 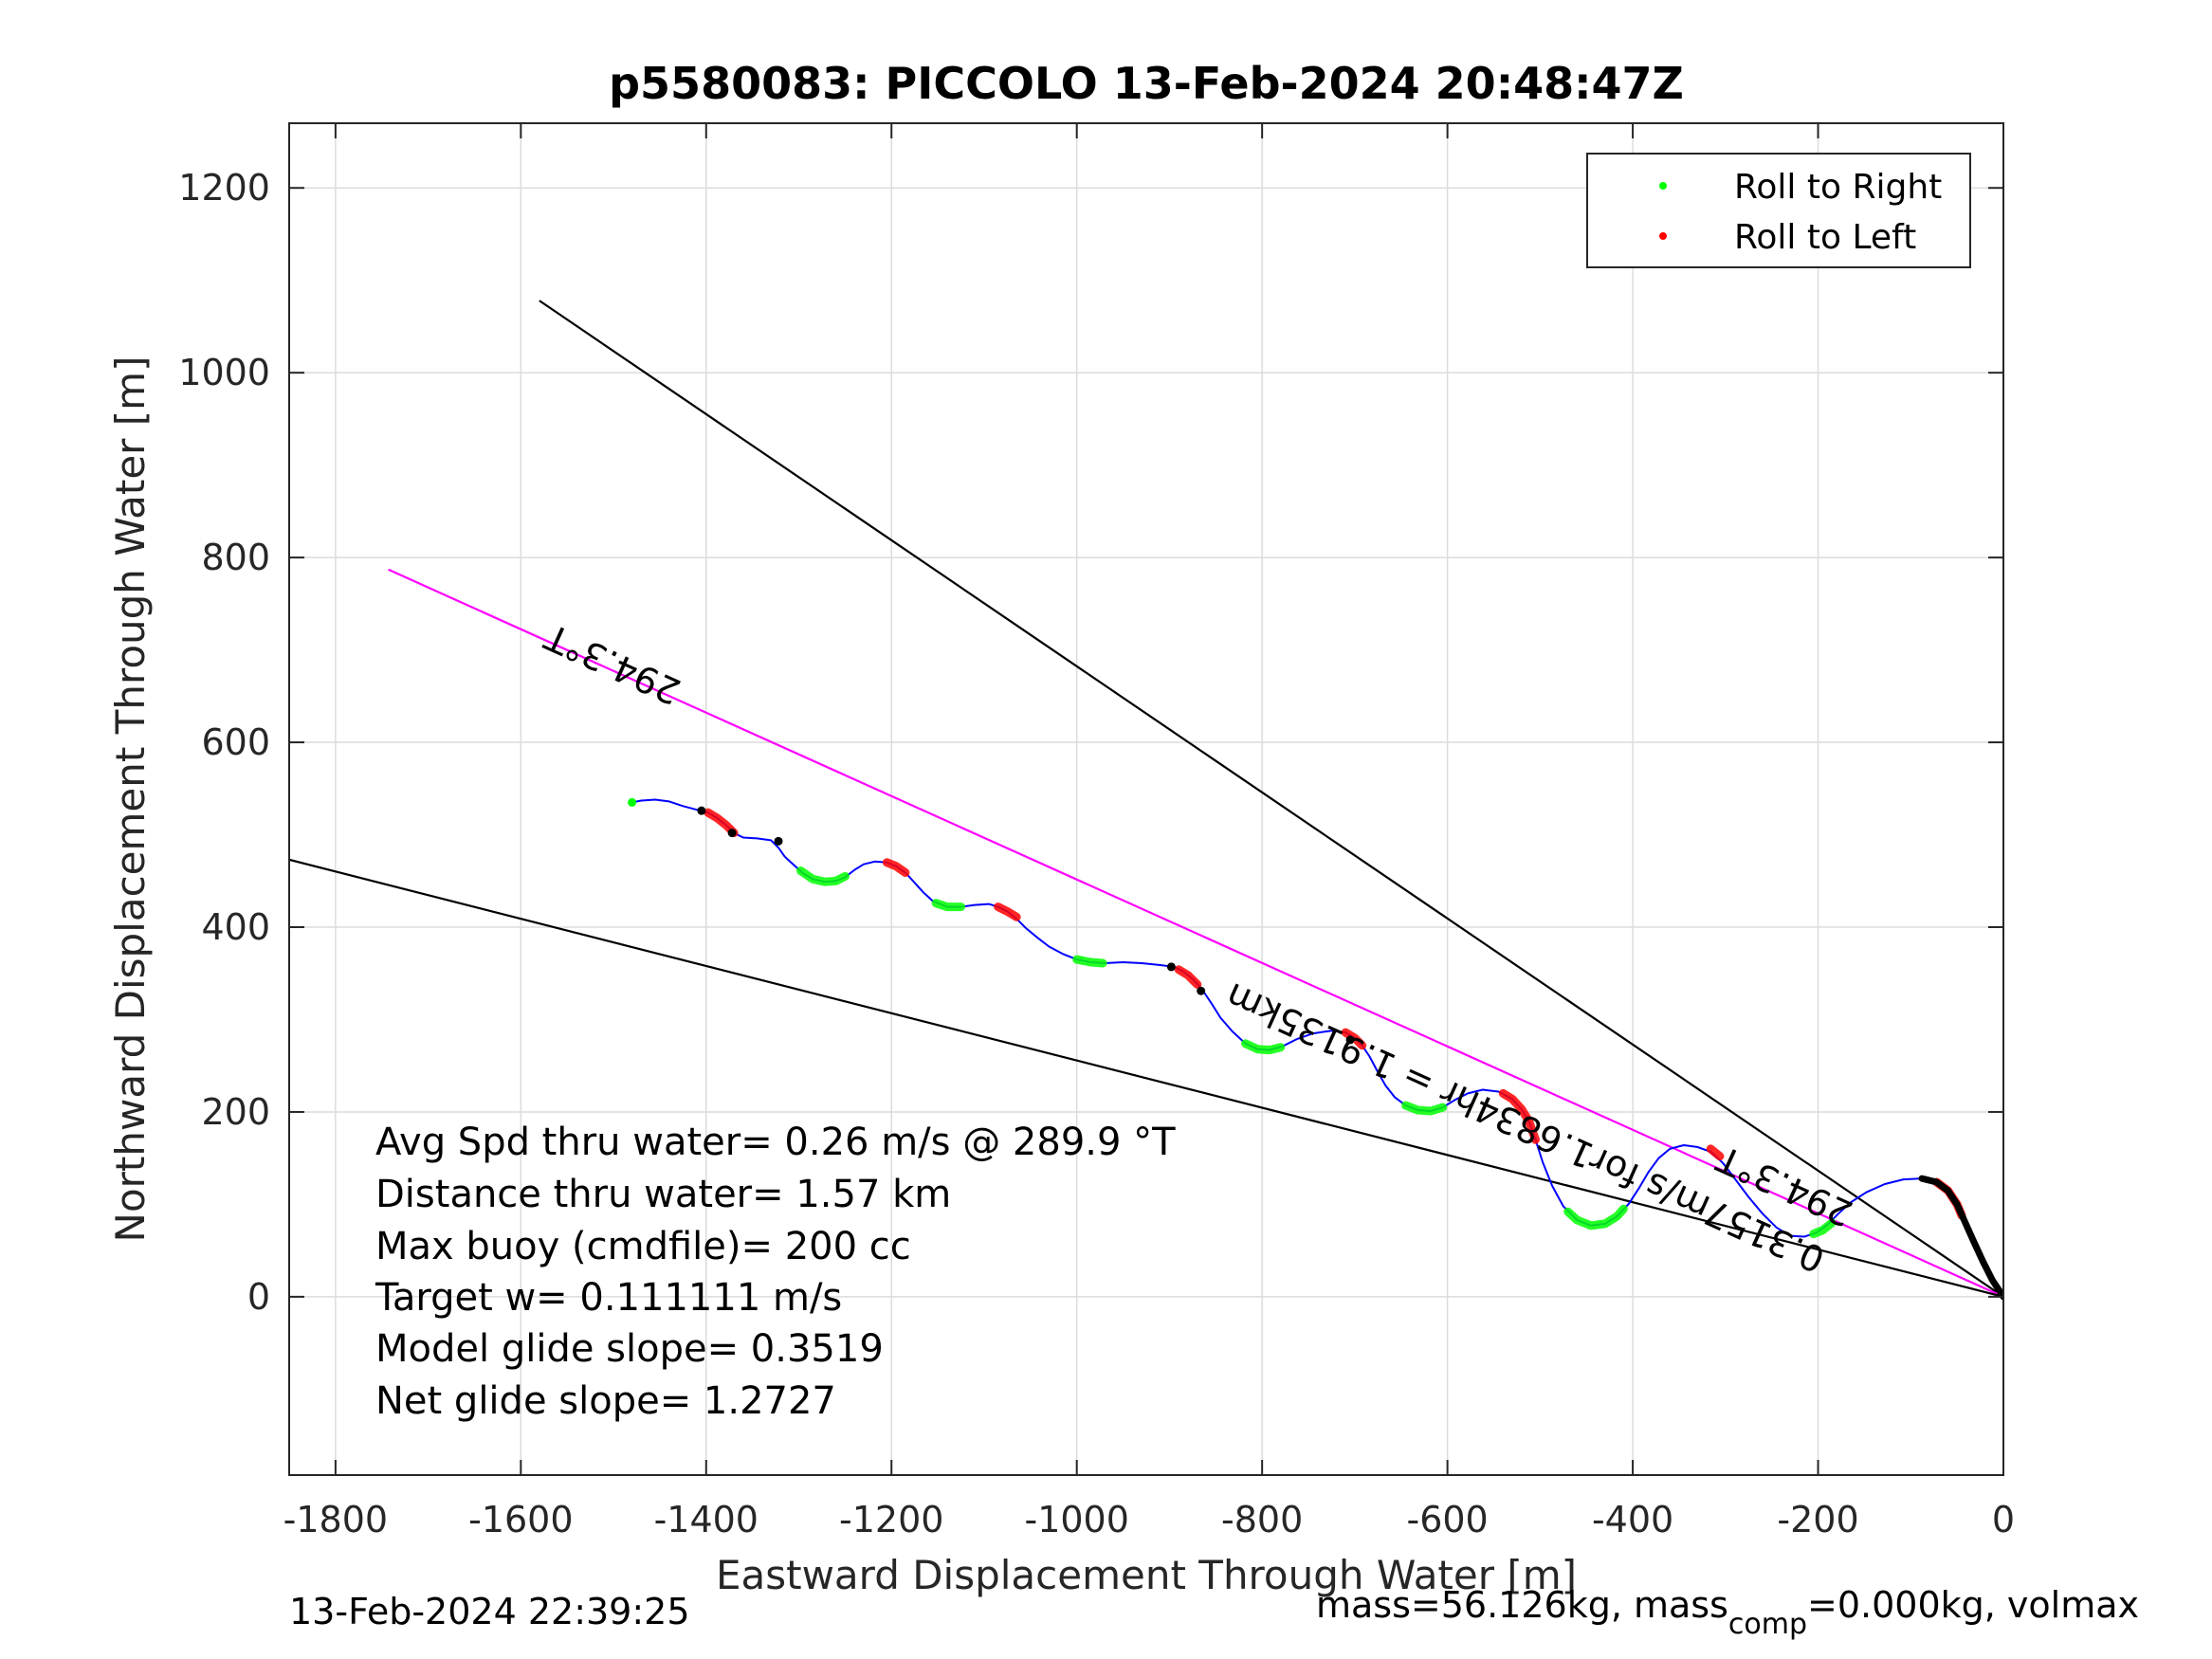 I want to click on x-tick-label: -800, so click(x=1262, y=1519).